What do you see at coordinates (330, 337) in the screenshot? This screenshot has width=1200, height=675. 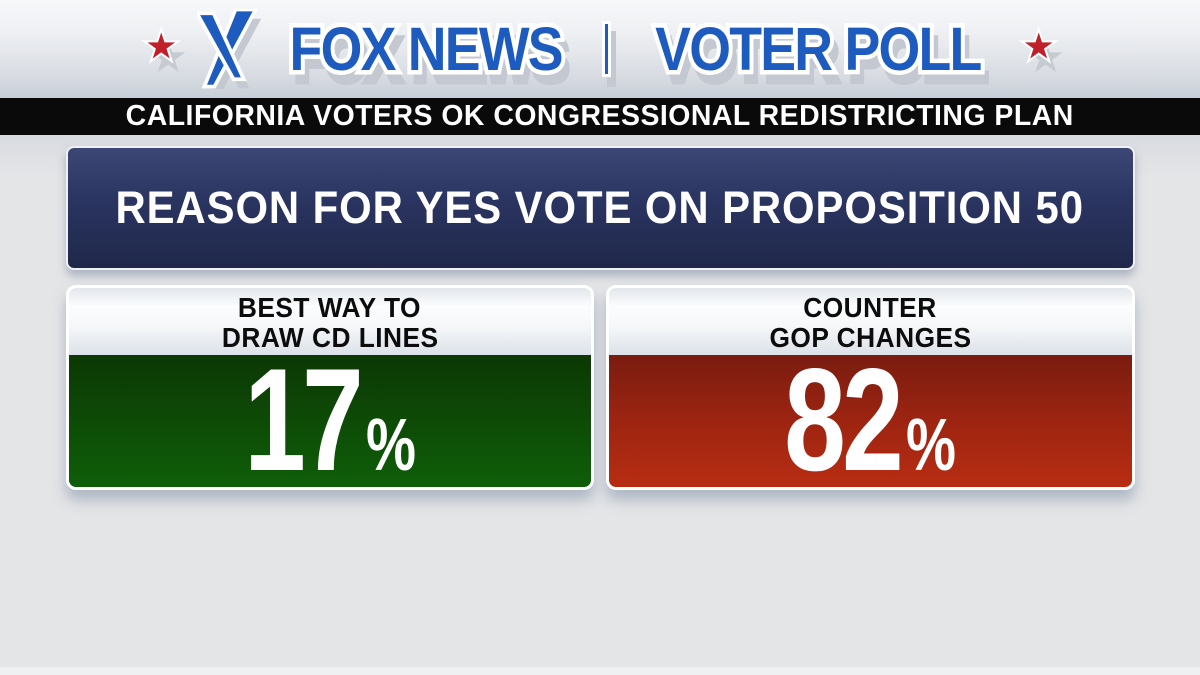 I see `result-label-line2: DRAW CD LINES` at bounding box center [330, 337].